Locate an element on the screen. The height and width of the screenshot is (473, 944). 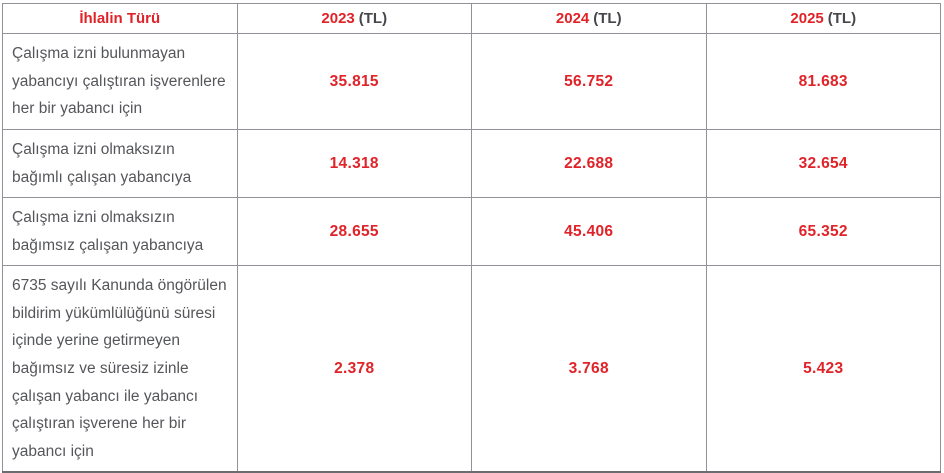
column-header-violation-type: İhlalin Türü is located at coordinates (120, 18).